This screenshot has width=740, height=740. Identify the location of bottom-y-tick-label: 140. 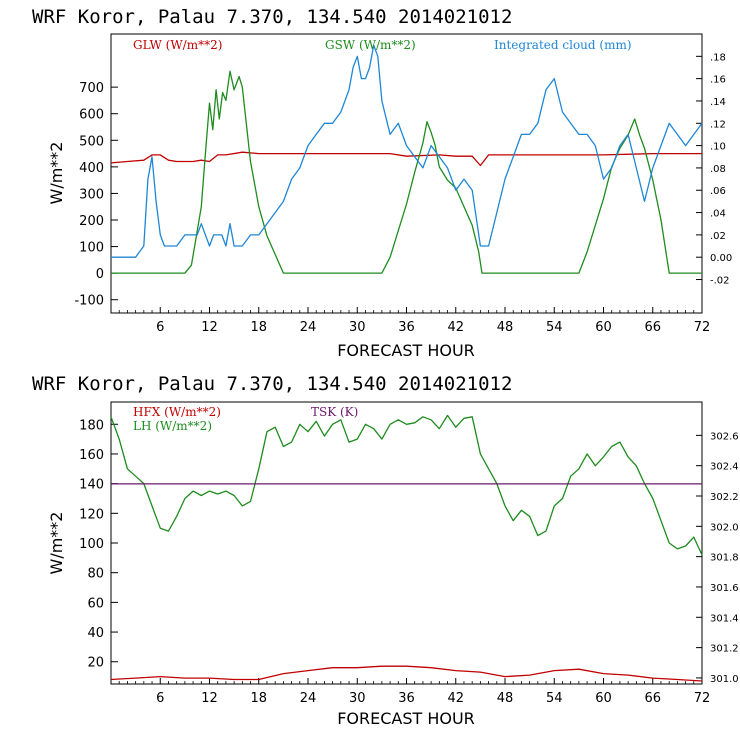
(91, 485).